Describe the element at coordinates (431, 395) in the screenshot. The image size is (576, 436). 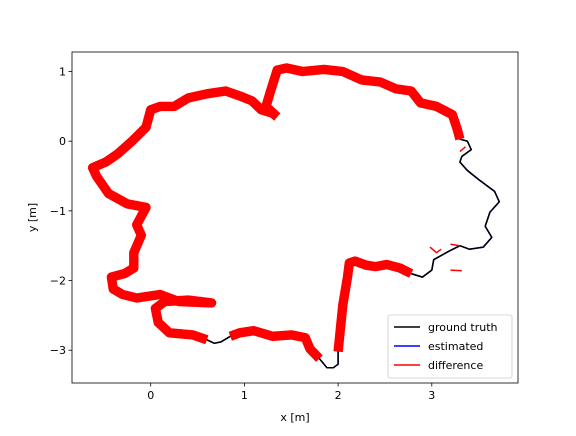
I see `x-tick-label: 3` at that location.